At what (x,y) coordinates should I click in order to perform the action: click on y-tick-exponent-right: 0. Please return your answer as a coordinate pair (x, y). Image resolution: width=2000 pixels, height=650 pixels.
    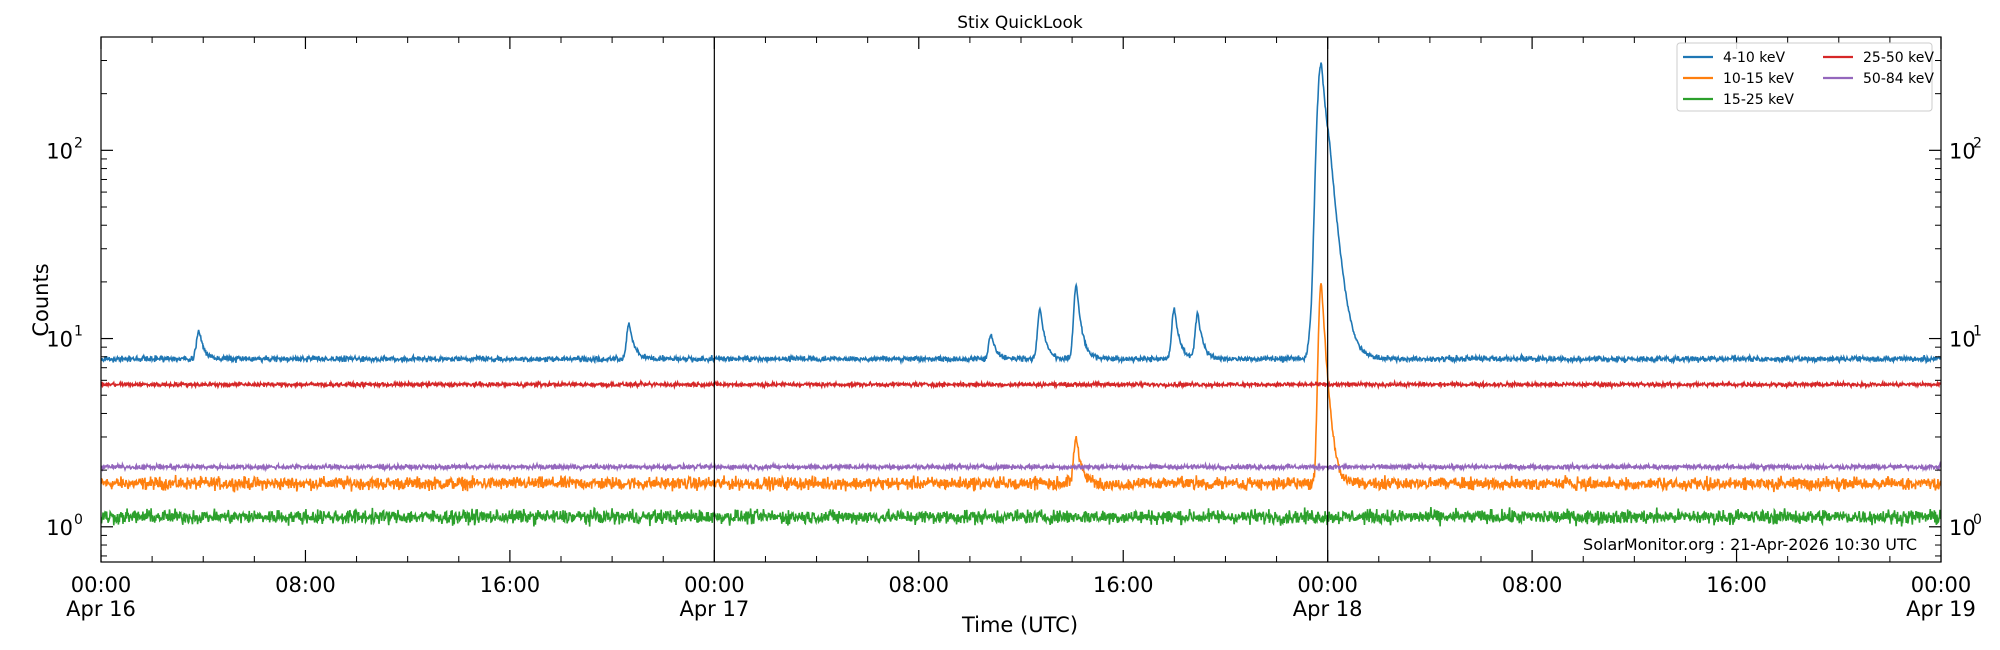
    Looking at the image, I should click on (1977, 520).